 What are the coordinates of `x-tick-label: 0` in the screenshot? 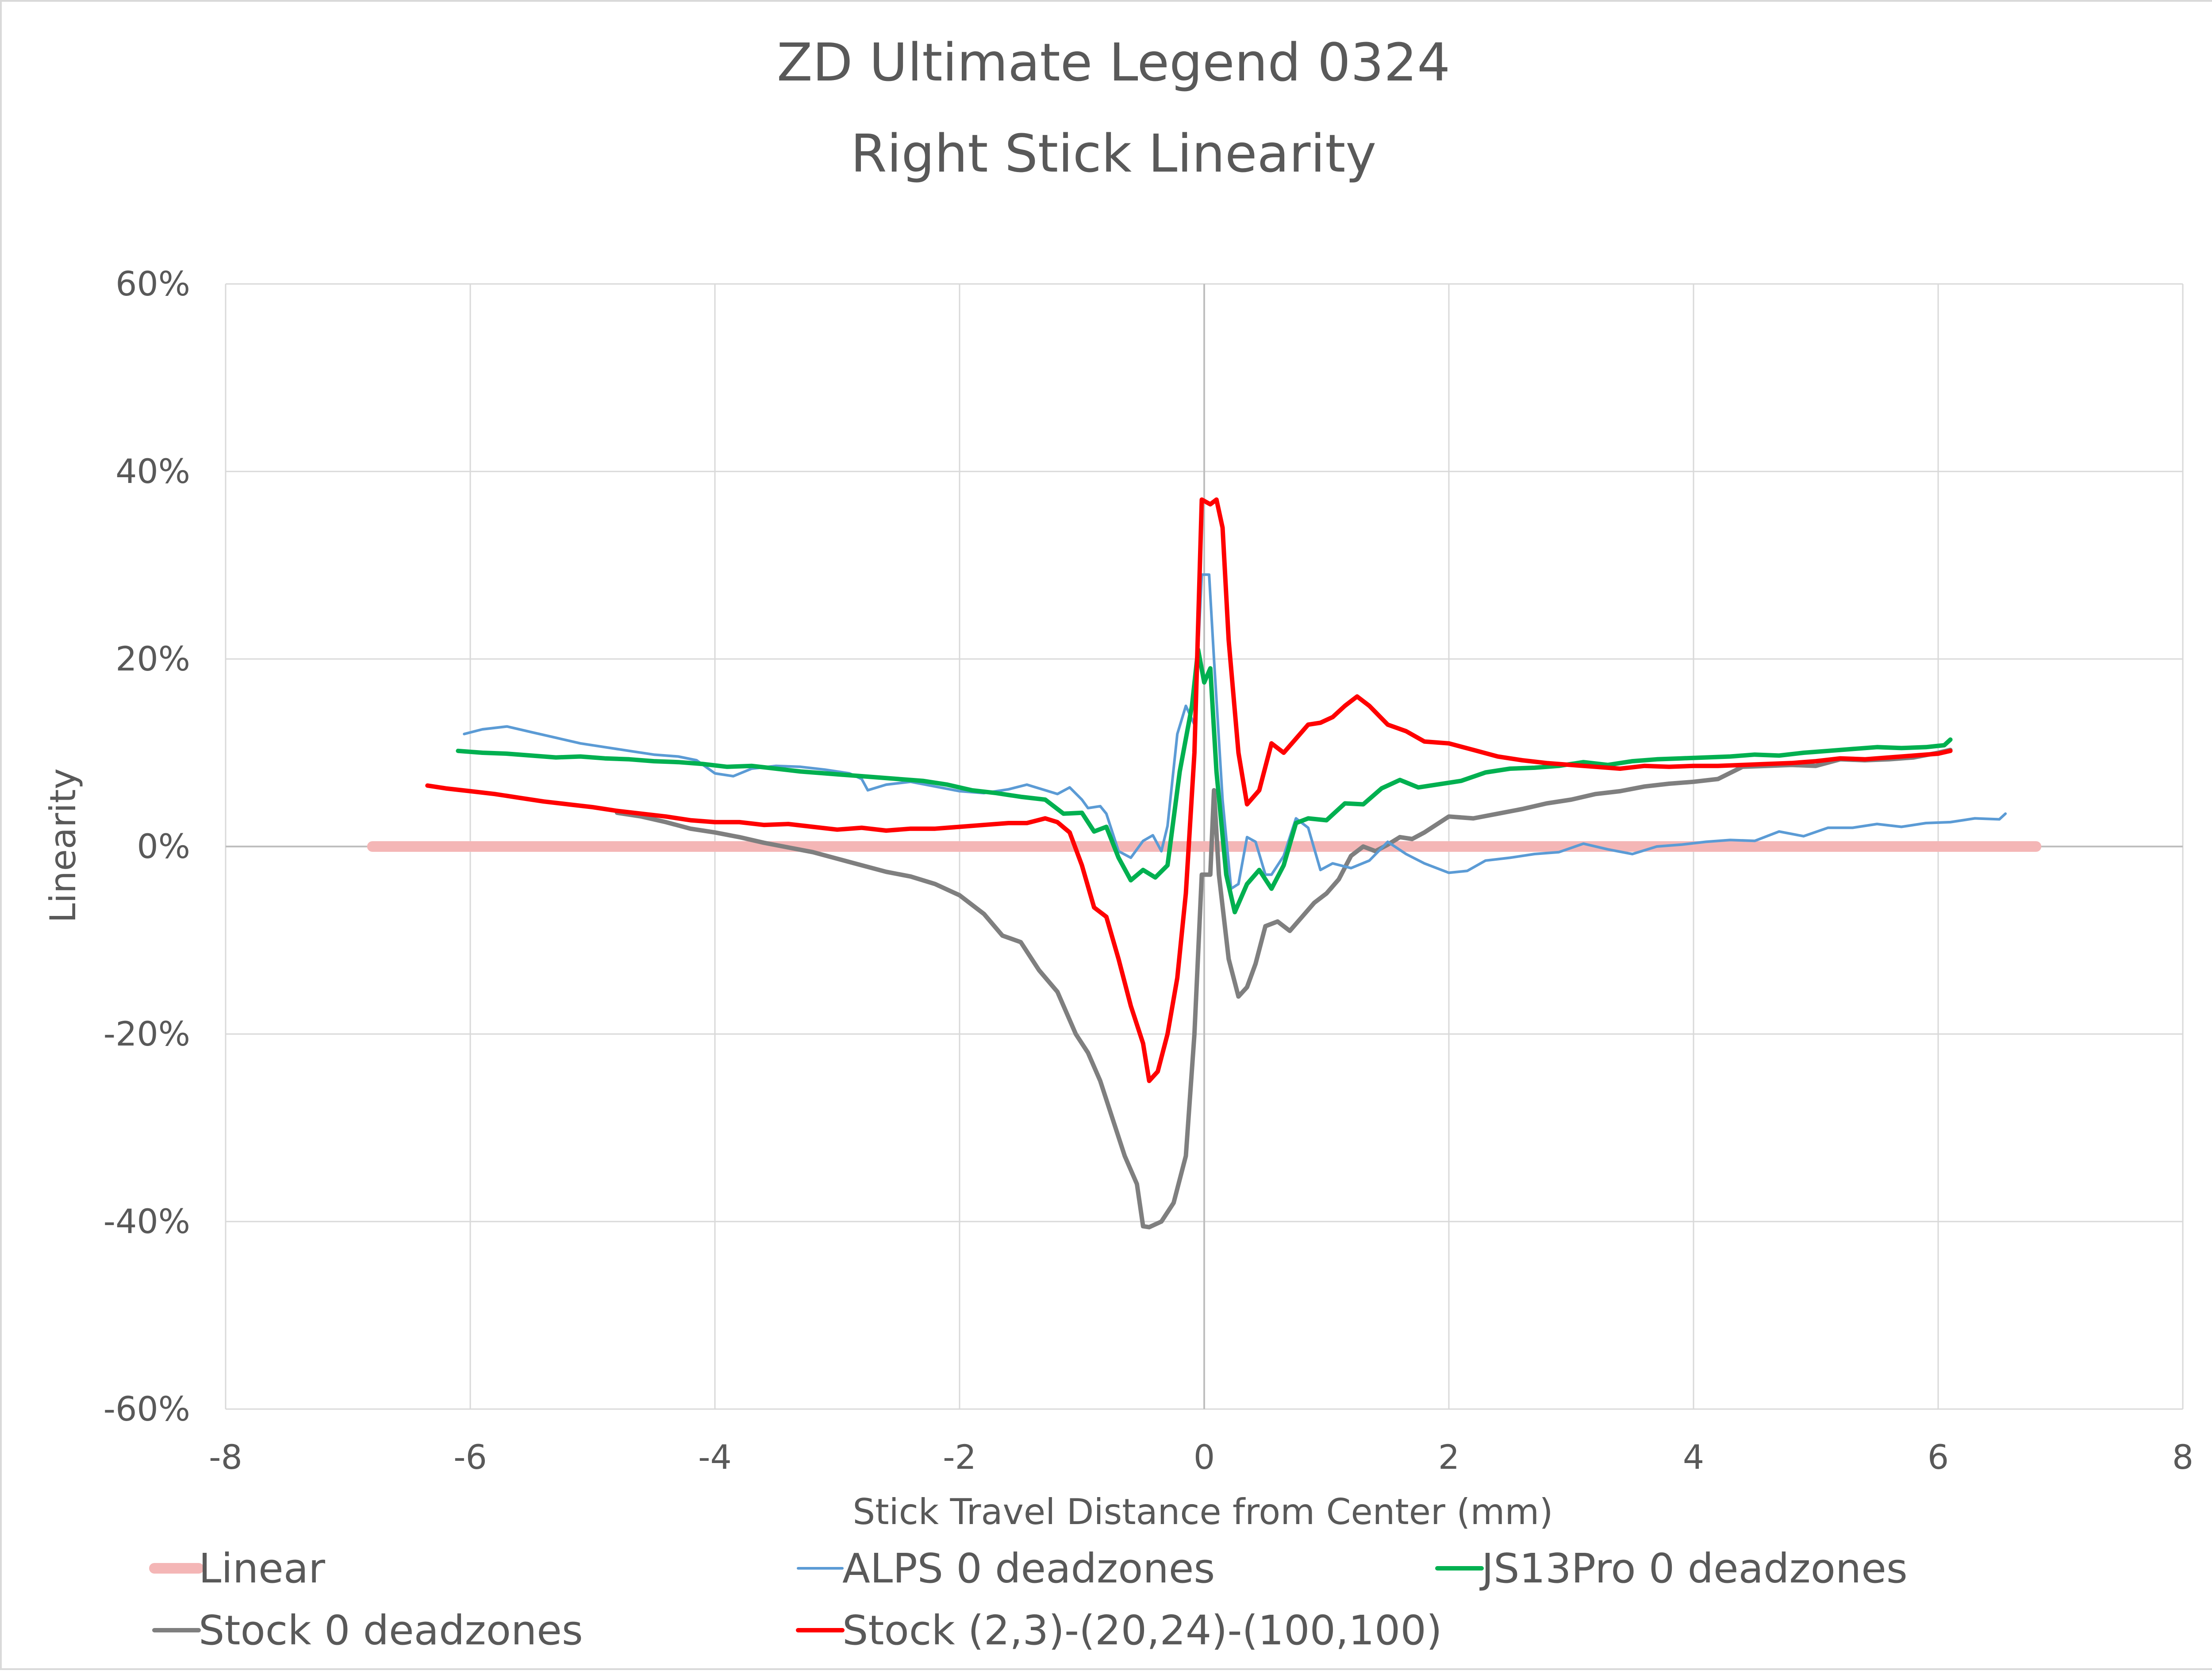 It's located at (1205, 1457).